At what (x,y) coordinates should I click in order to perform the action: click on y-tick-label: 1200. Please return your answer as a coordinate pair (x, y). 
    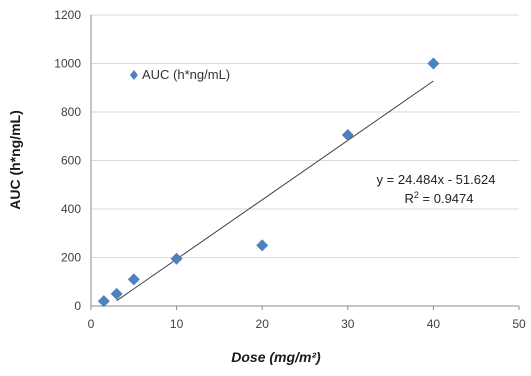
    Looking at the image, I should click on (67, 15).